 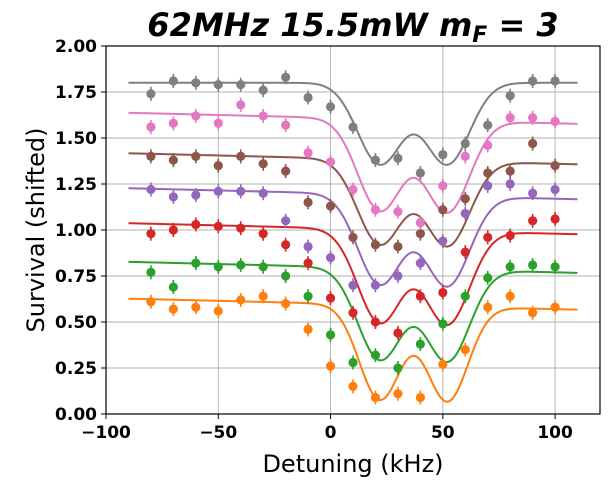 What do you see at coordinates (106, 433) in the screenshot?
I see `x-tick-label: −100` at bounding box center [106, 433].